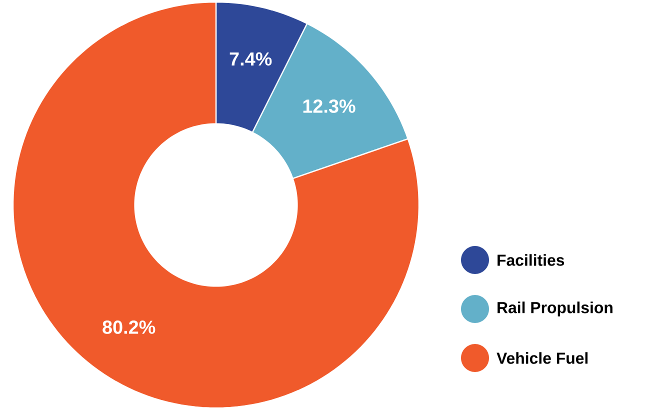 This screenshot has width=659, height=410. What do you see at coordinates (555, 309) in the screenshot?
I see `legend-label: Rail Propulsion` at bounding box center [555, 309].